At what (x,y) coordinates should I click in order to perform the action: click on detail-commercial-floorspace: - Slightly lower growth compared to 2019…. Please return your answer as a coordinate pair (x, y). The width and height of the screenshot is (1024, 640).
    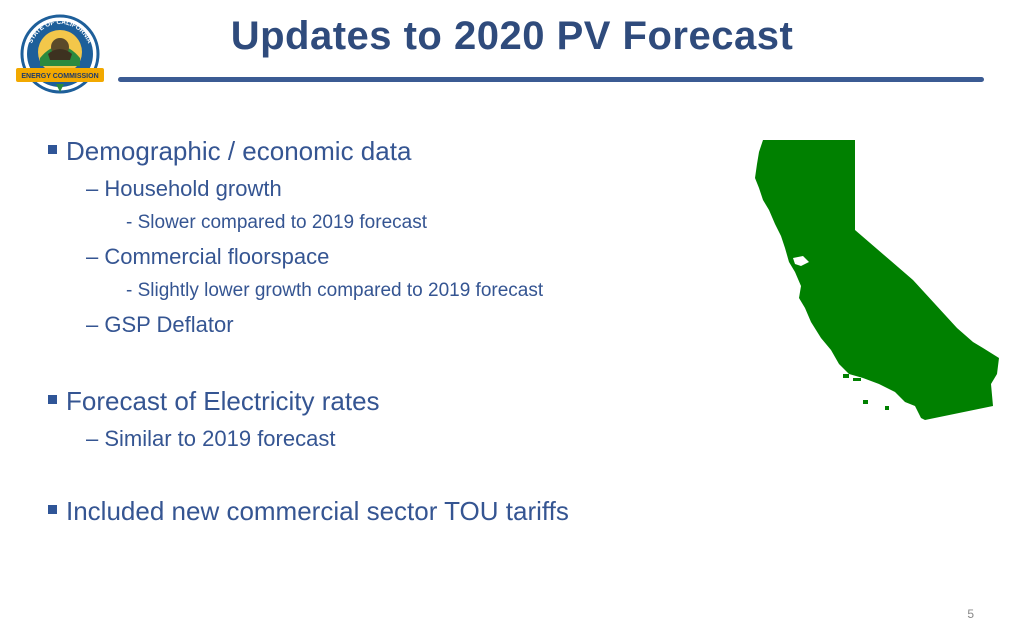
    Looking at the image, I should click on (335, 290).